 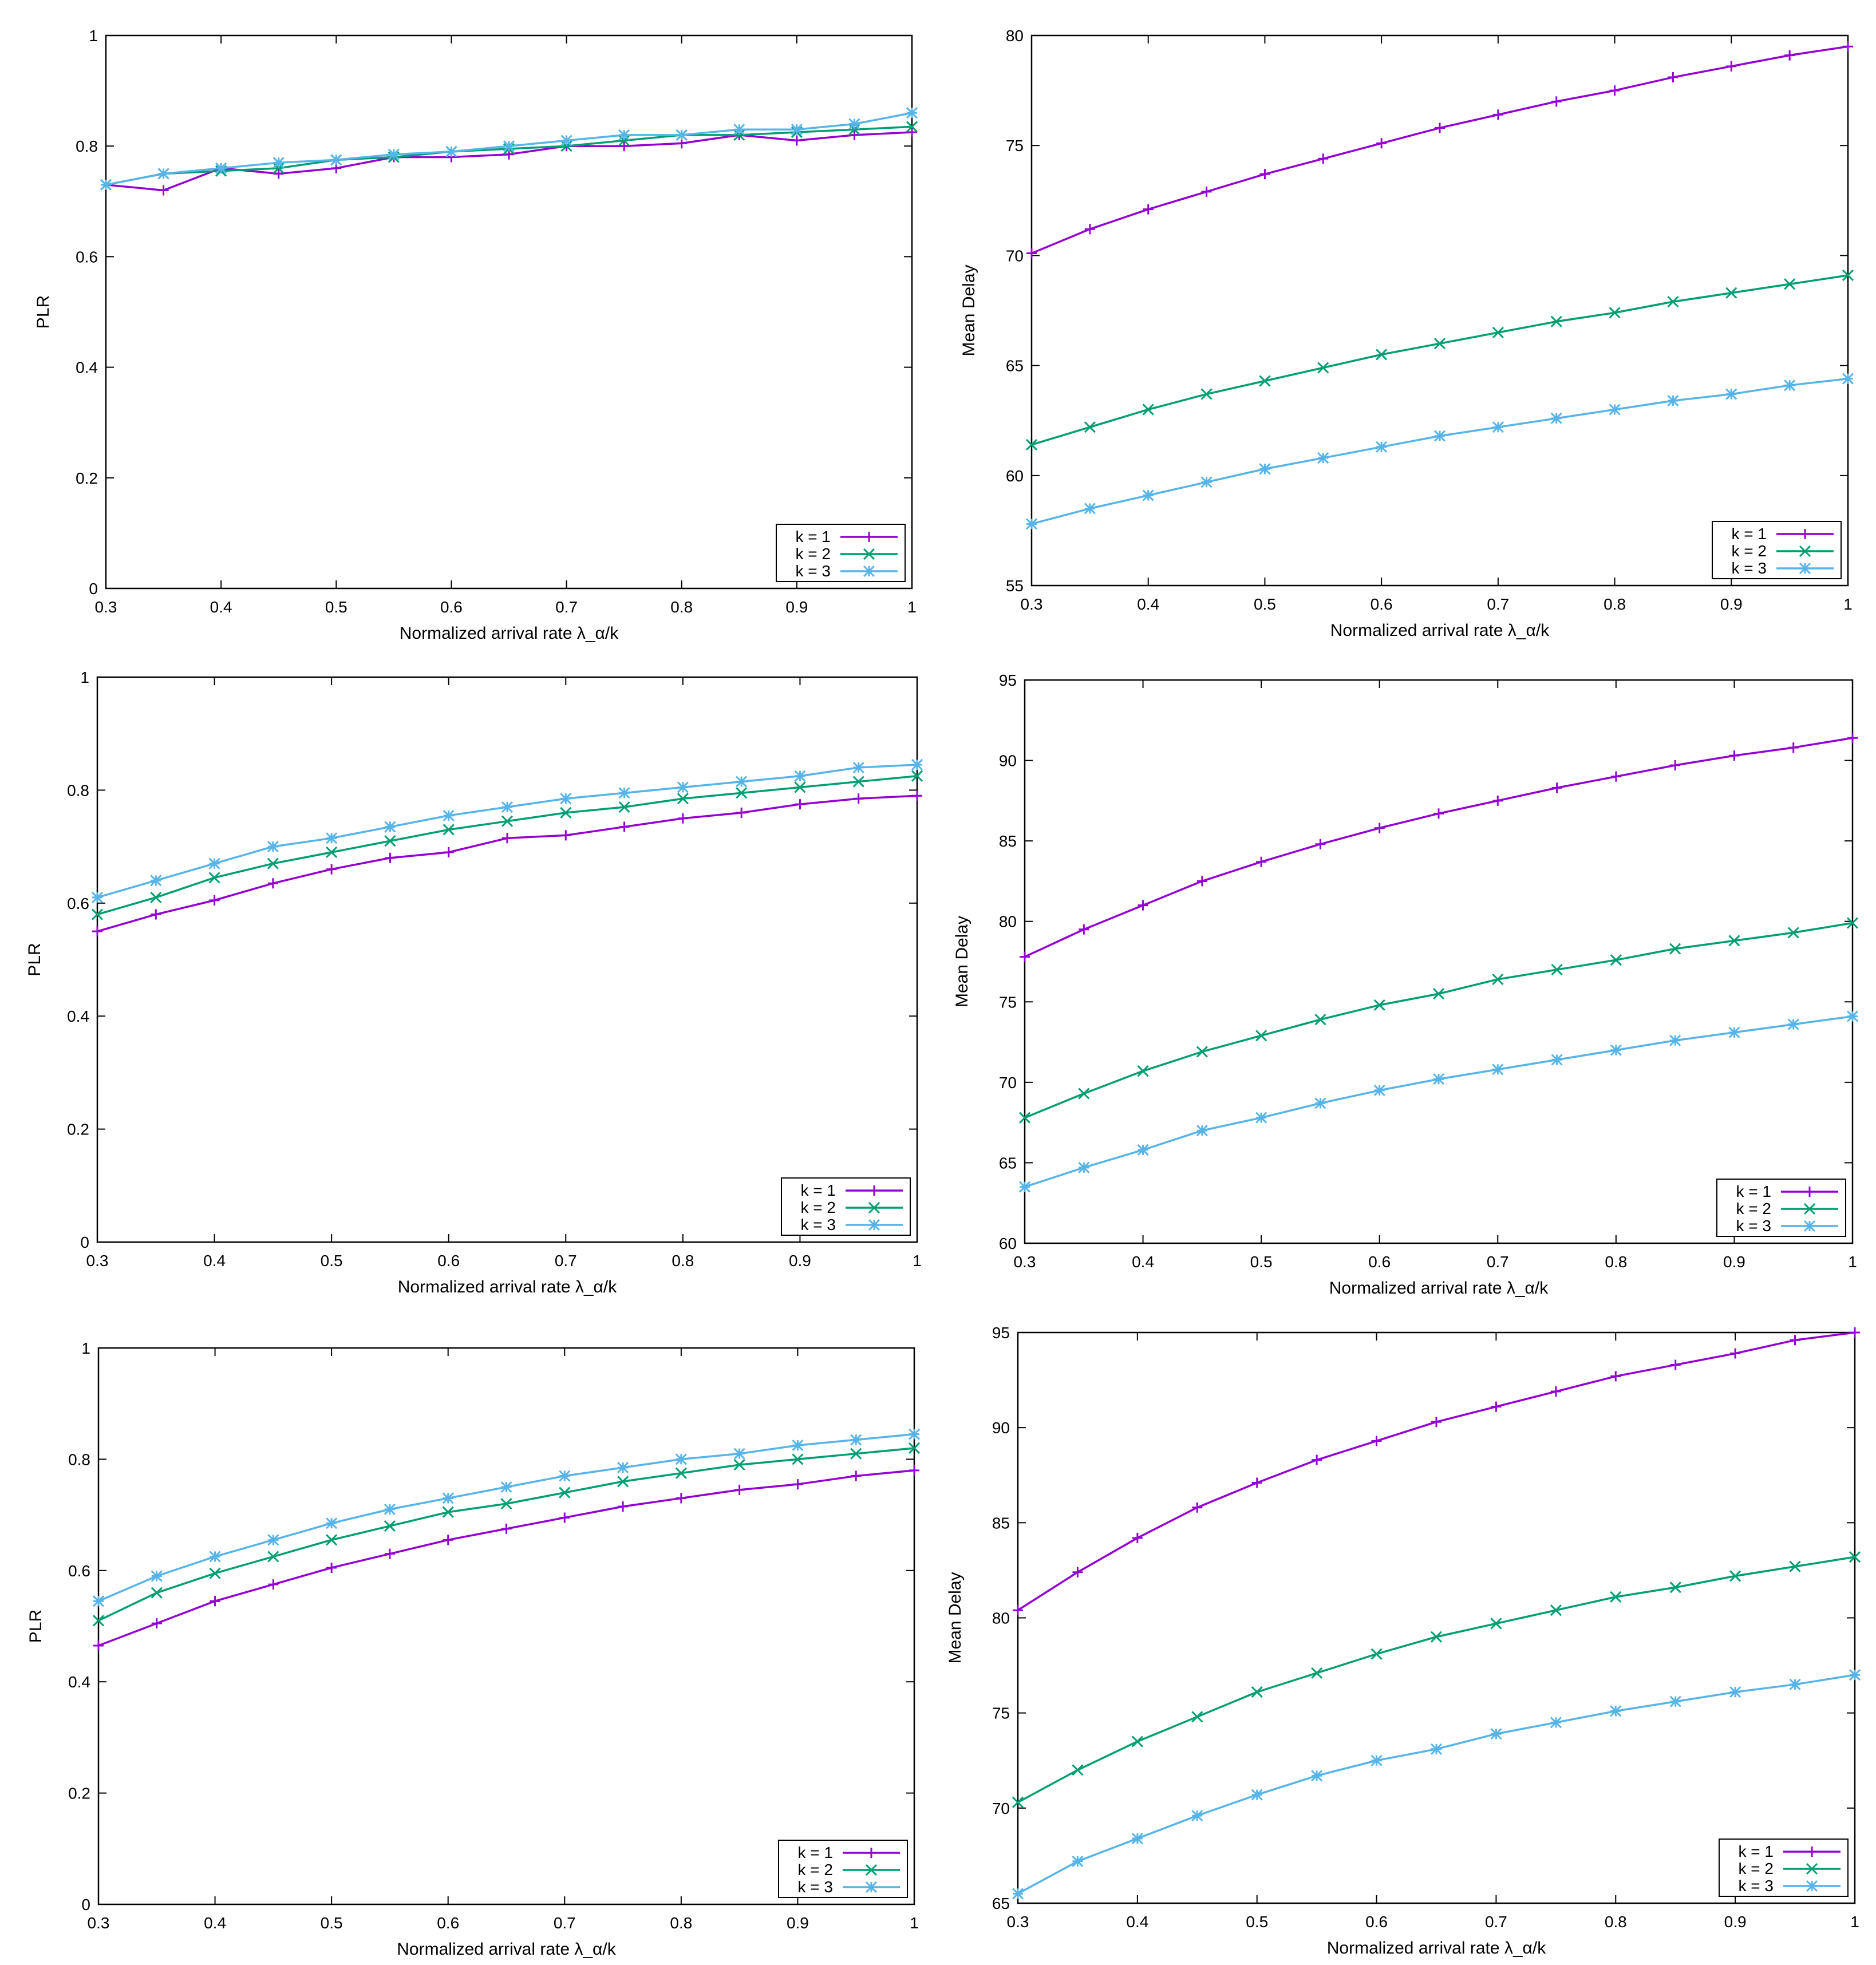 What do you see at coordinates (78, 790) in the screenshot?
I see `y-tick-label: 0.8` at bounding box center [78, 790].